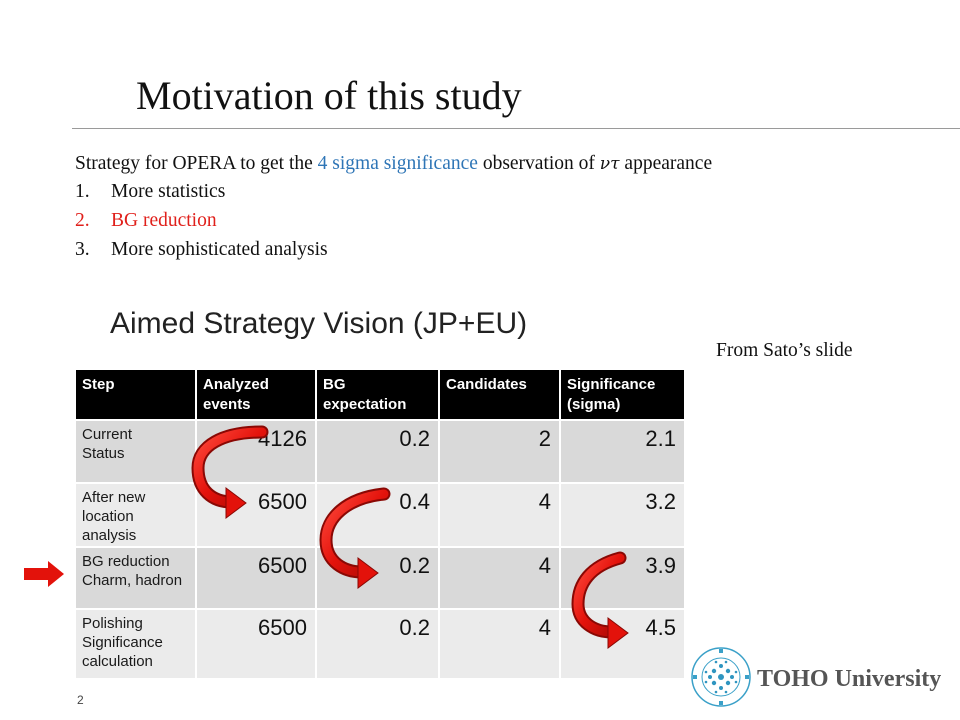  What do you see at coordinates (136, 452) in the screenshot?
I see `table-cell-step: Current Status` at bounding box center [136, 452].